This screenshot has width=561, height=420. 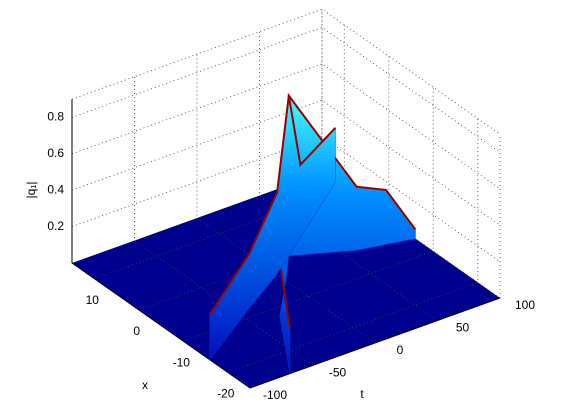 What do you see at coordinates (55, 153) in the screenshot?
I see `z-tick-label: 0.6` at bounding box center [55, 153].